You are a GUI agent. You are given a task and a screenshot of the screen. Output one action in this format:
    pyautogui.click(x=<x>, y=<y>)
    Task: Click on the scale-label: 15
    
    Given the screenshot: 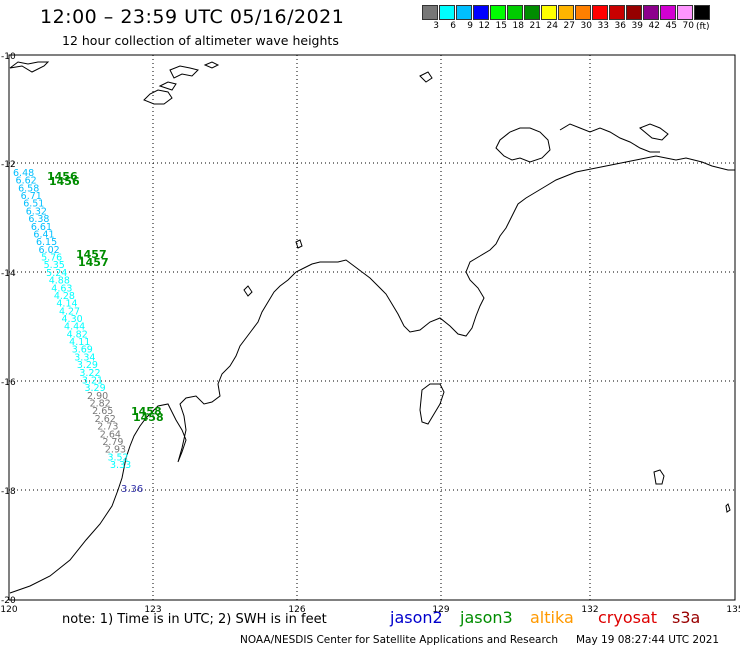 What is the action you would take?
    pyautogui.click(x=501, y=26)
    